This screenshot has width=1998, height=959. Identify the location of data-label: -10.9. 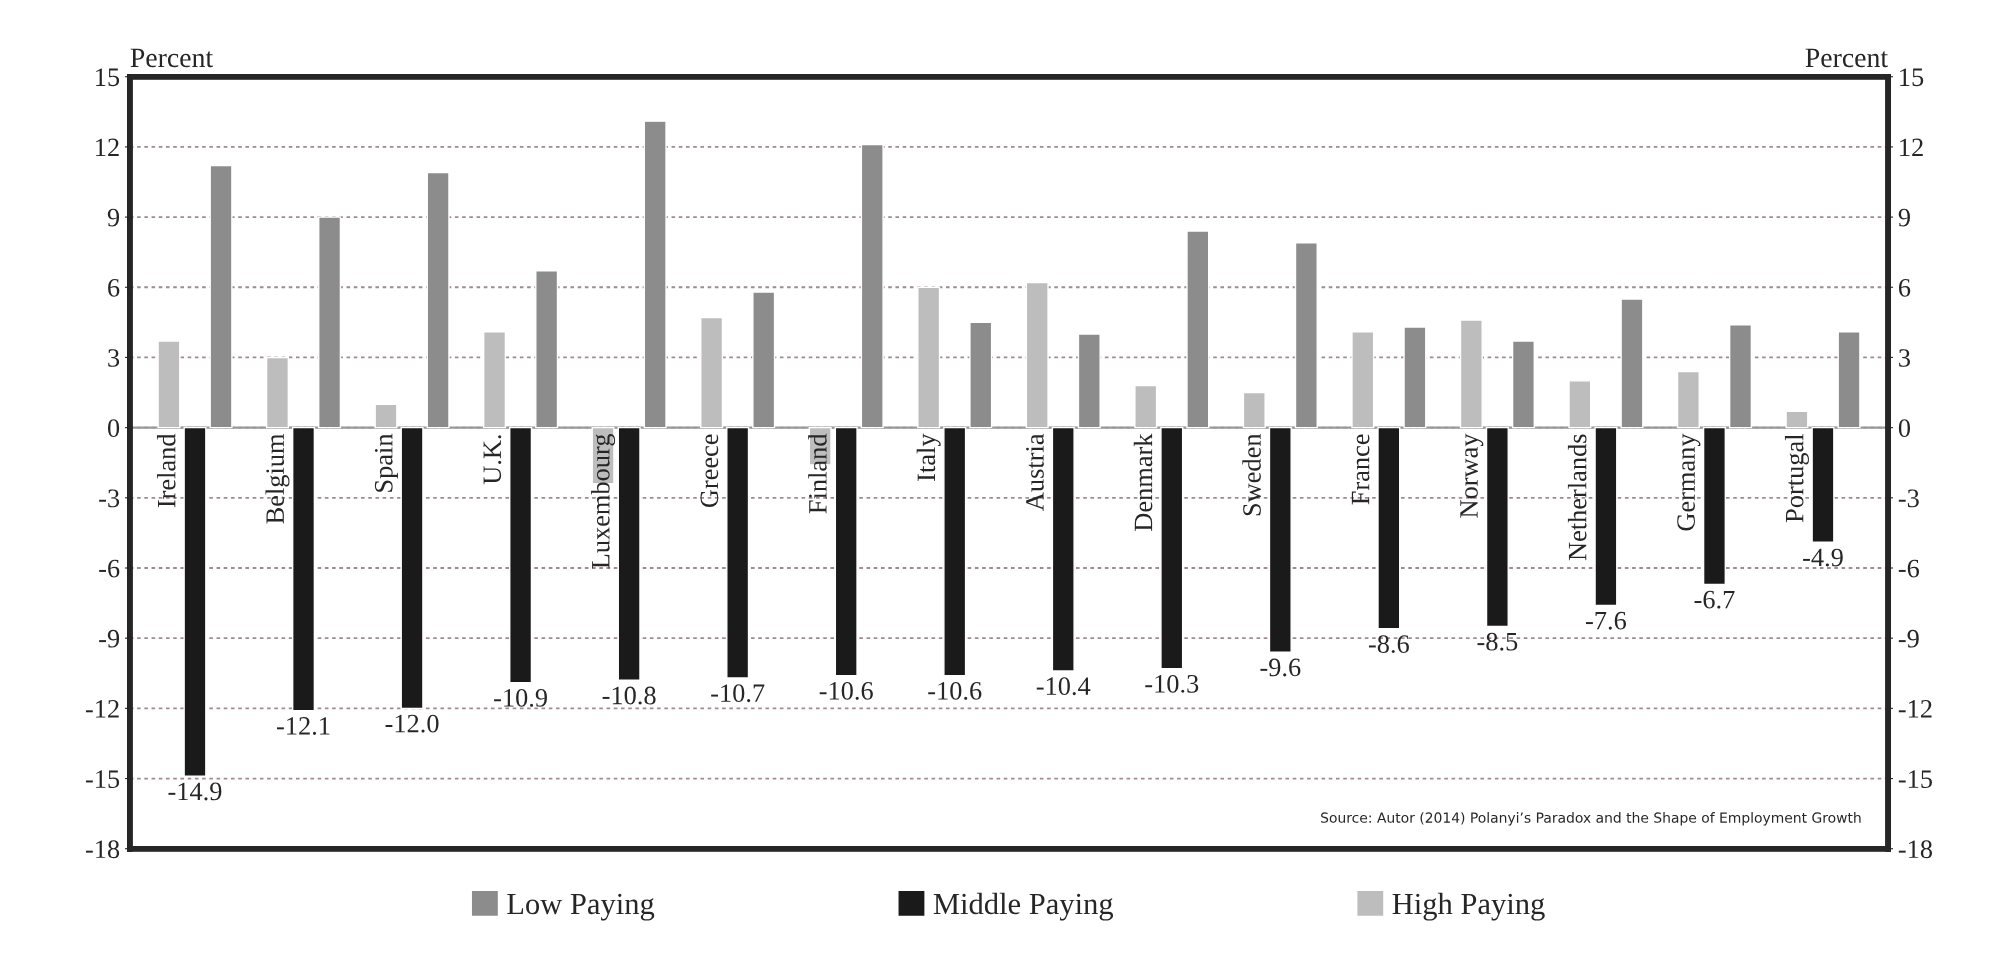
(520, 697).